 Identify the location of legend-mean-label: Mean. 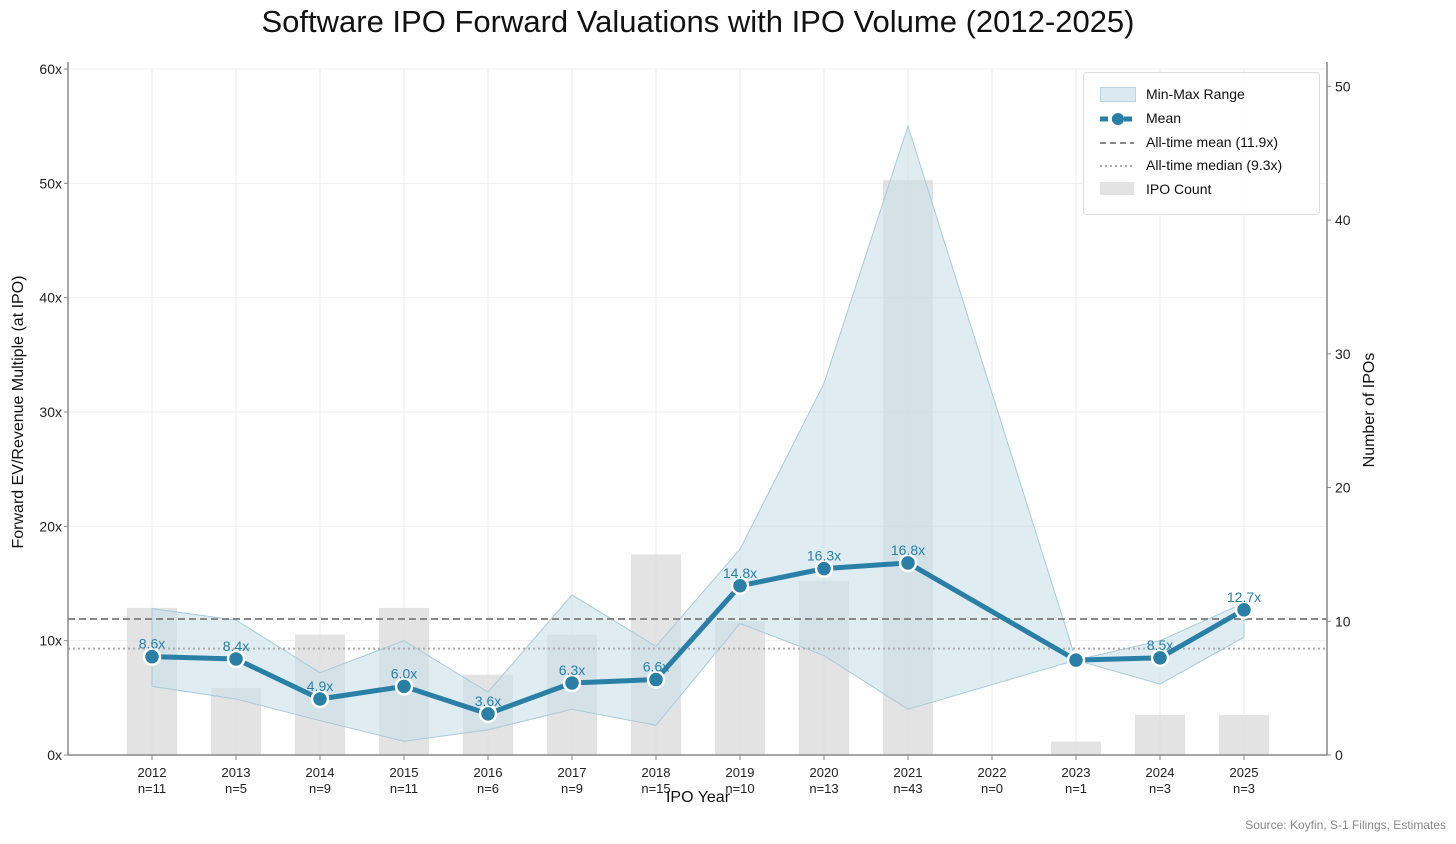
(1164, 118).